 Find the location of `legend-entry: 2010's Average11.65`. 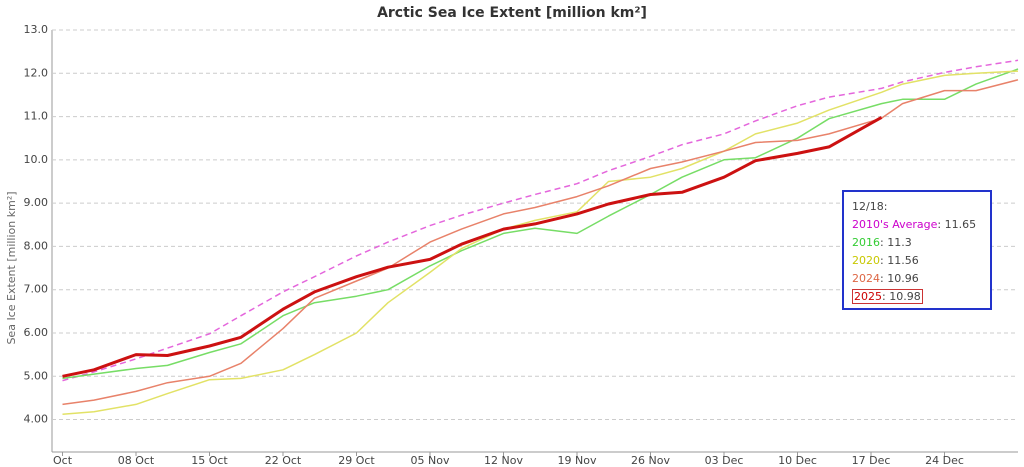

legend-entry: 2010's Average11.65 is located at coordinates (917, 225).